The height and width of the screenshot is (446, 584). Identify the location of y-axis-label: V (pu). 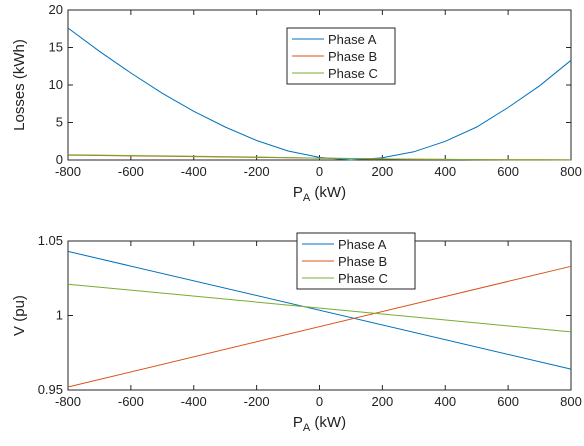
(19, 315).